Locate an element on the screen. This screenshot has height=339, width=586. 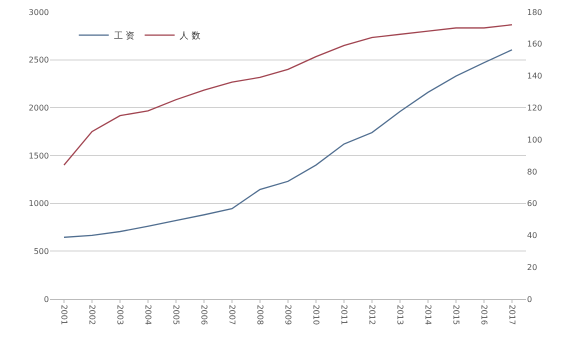
x-tick-label: 2009 is located at coordinates (287, 314).